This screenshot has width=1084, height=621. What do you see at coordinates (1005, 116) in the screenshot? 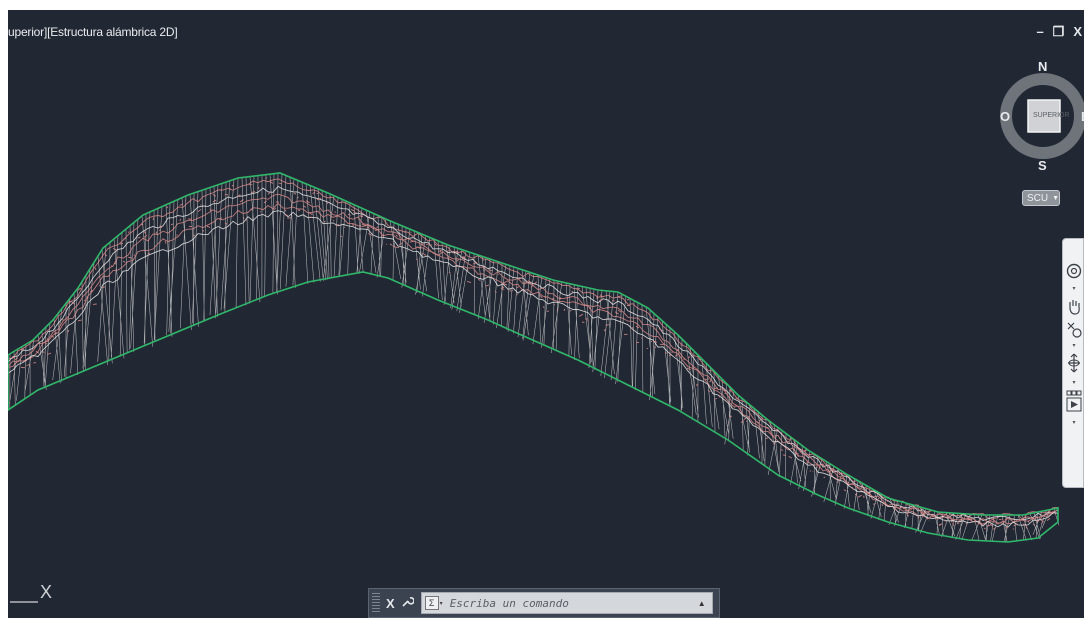
I see `compass-west: O` at bounding box center [1005, 116].